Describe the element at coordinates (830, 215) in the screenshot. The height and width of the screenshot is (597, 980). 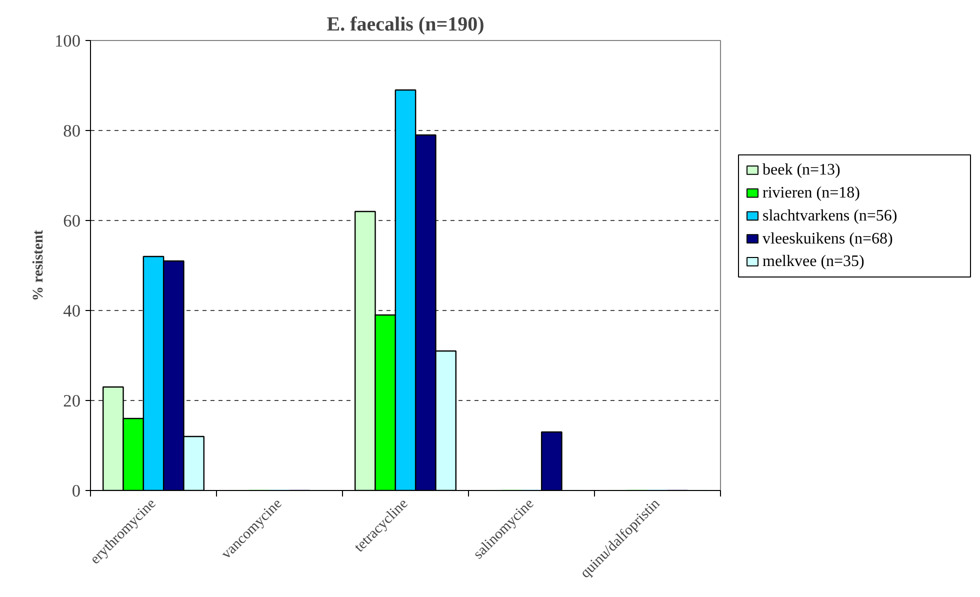
I see `legend-label: slachtvarkens (n=56)` at that location.